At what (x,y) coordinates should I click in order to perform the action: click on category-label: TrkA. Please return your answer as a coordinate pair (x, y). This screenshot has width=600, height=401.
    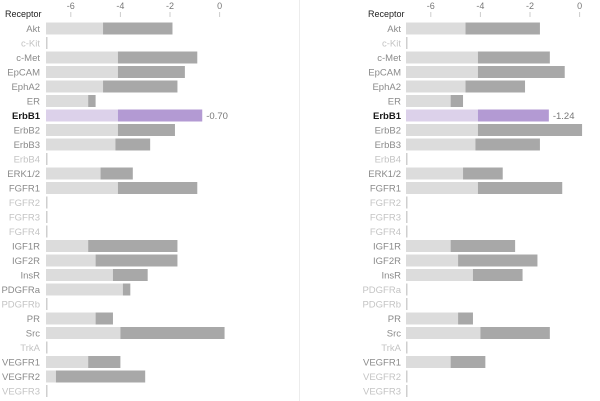
    Looking at the image, I should click on (391, 348).